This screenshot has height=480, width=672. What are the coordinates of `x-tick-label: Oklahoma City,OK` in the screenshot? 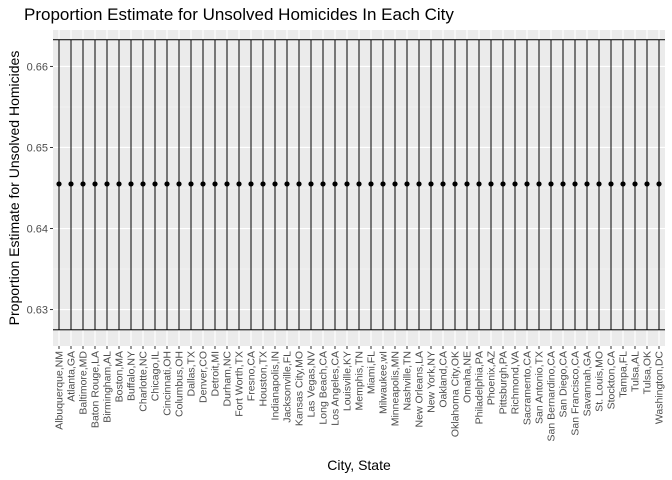 It's located at (456, 394).